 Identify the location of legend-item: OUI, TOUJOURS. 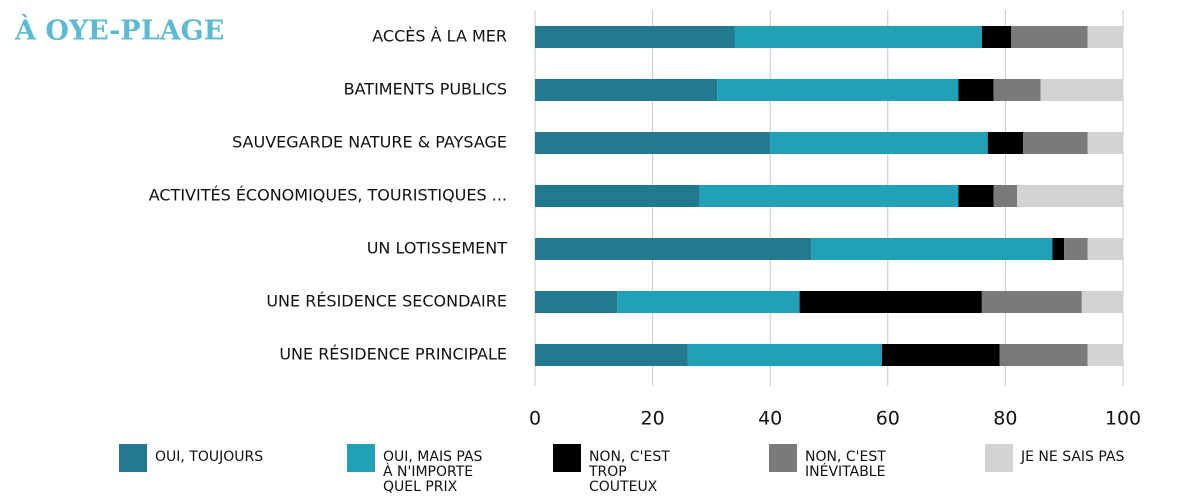
(219, 458).